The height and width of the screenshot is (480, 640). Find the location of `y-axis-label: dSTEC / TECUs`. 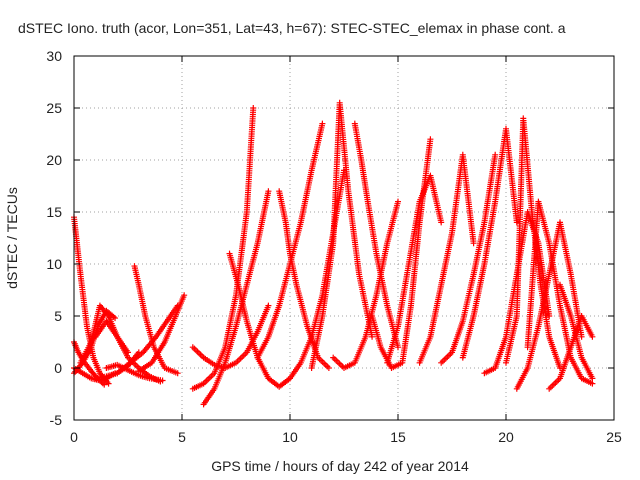

y-axis-label: dSTEC / TECUs is located at coordinates (12, 238).